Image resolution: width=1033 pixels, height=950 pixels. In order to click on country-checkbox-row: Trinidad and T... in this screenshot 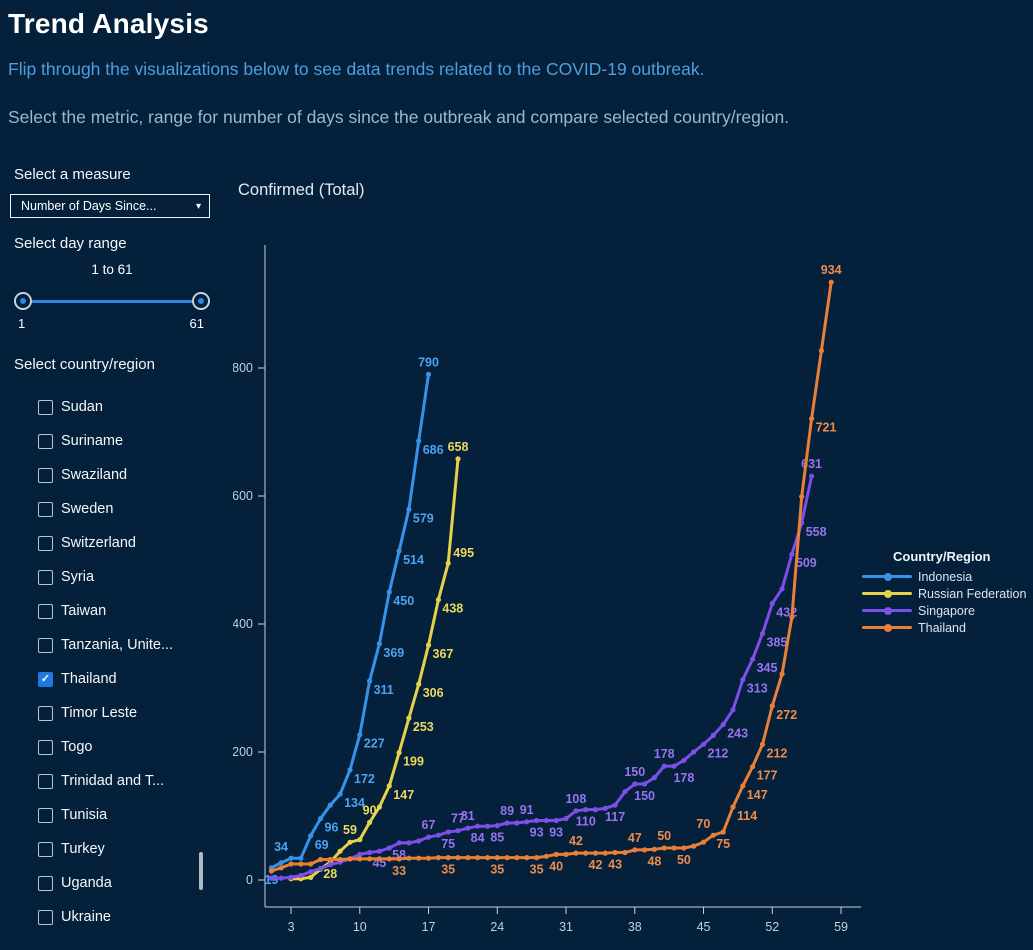, I will do `click(118, 781)`.